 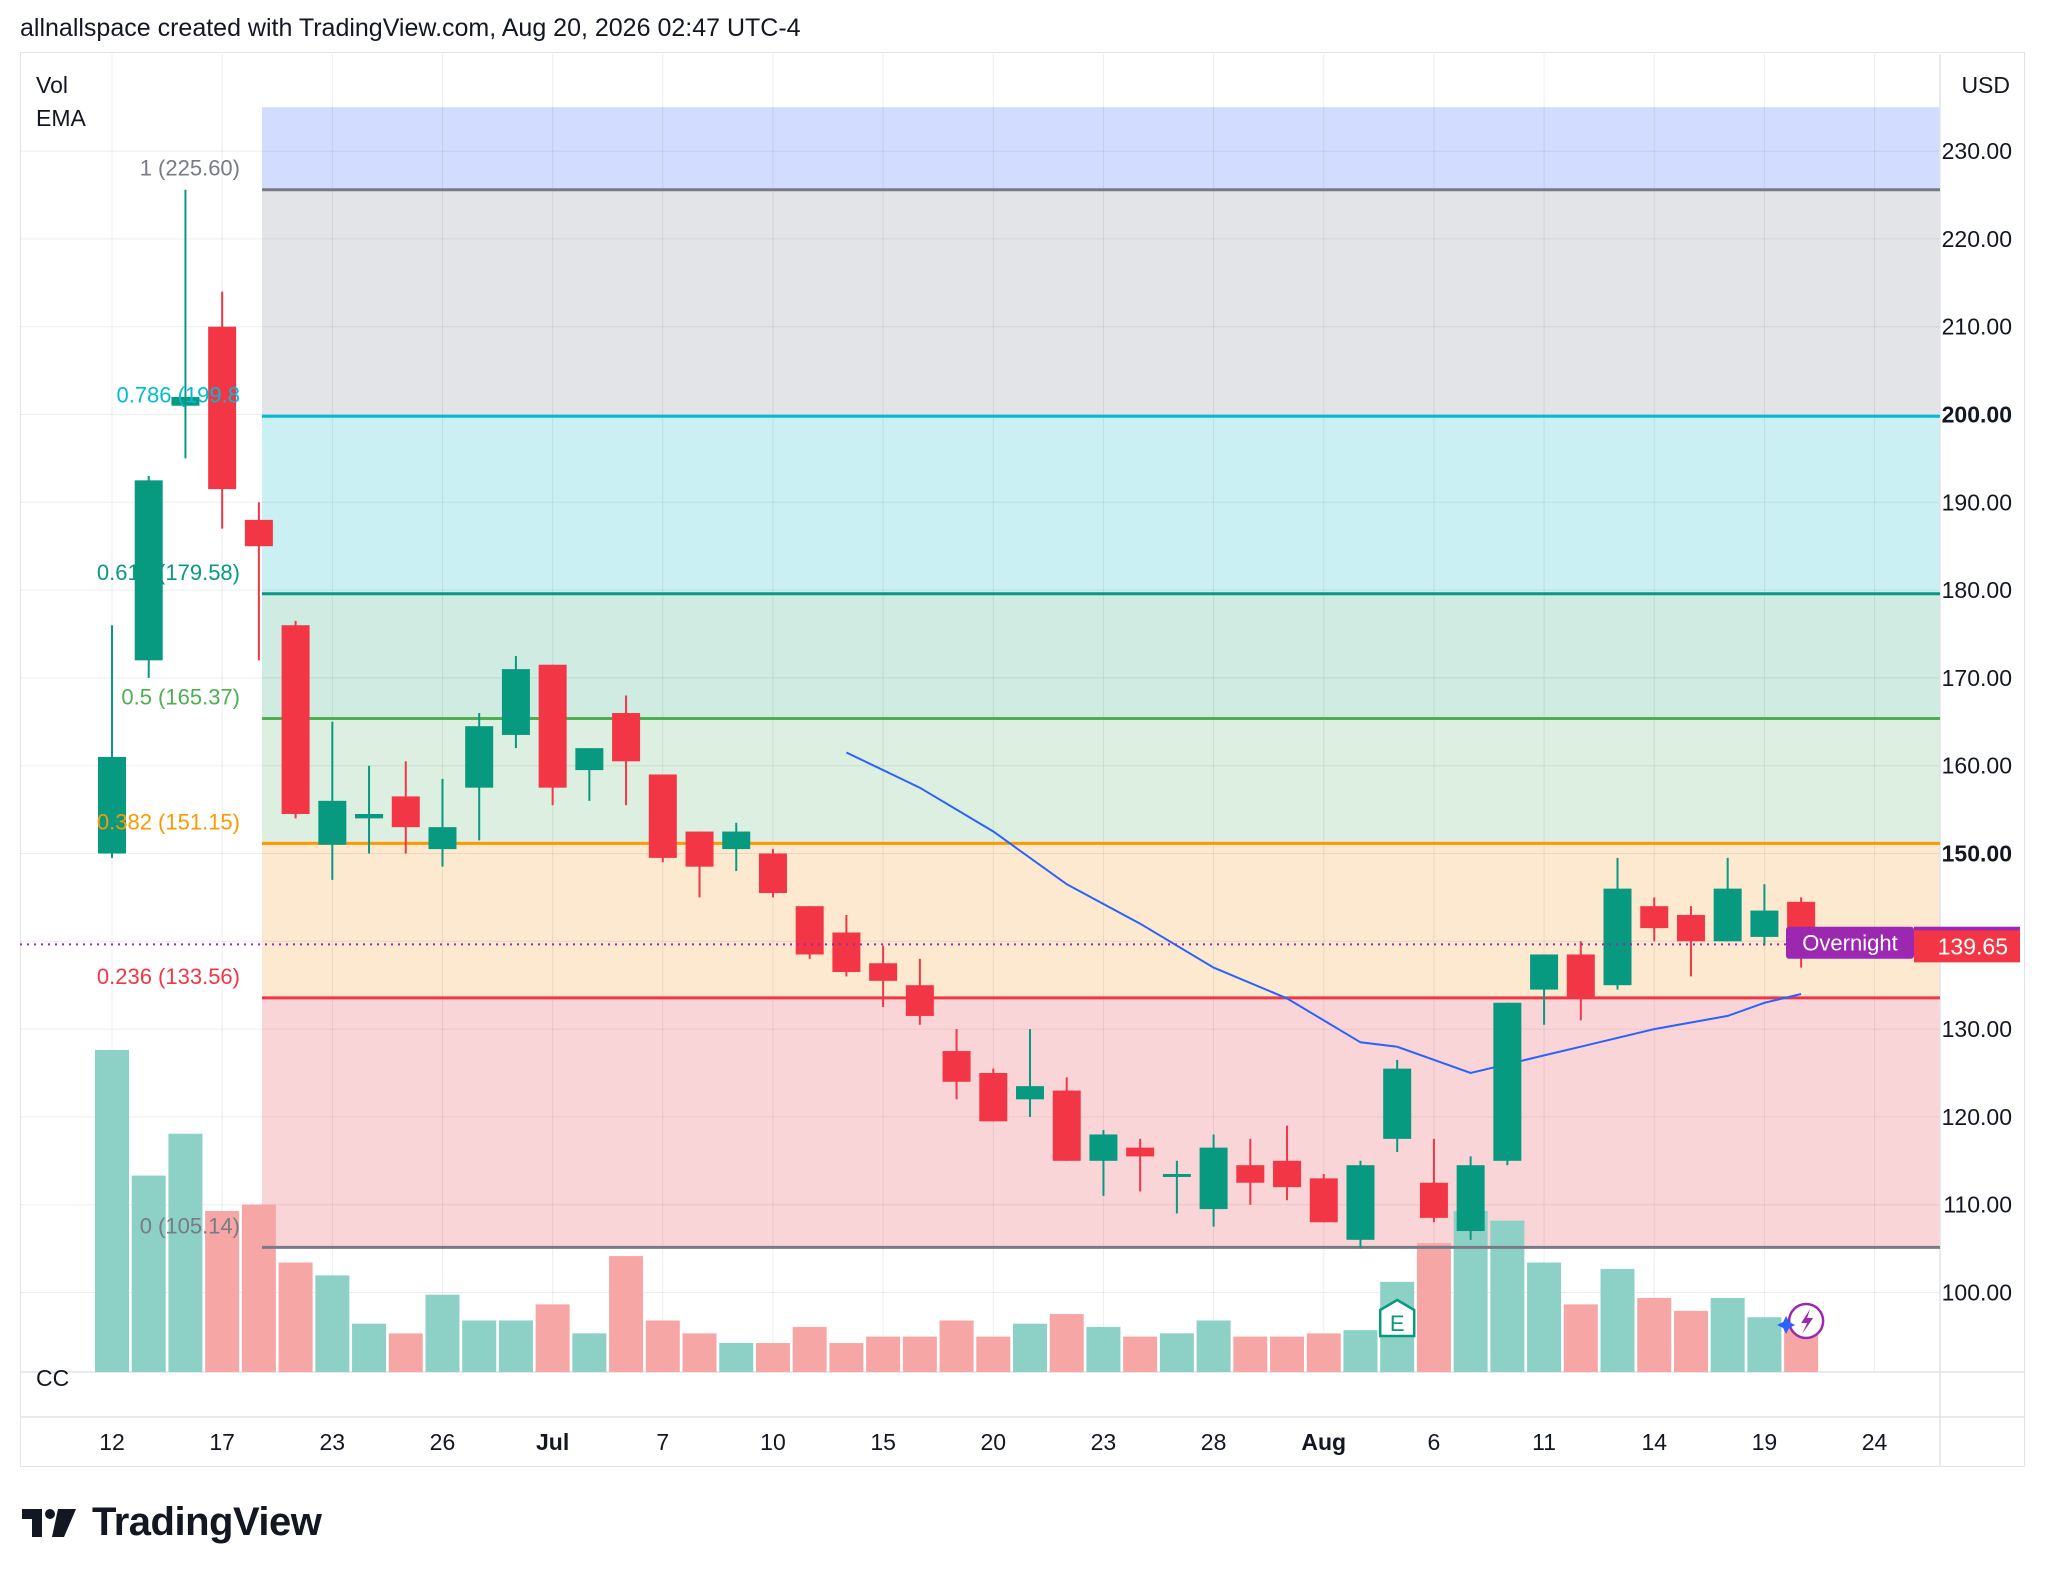 I want to click on ema-line-path, so click(x=1323, y=913).